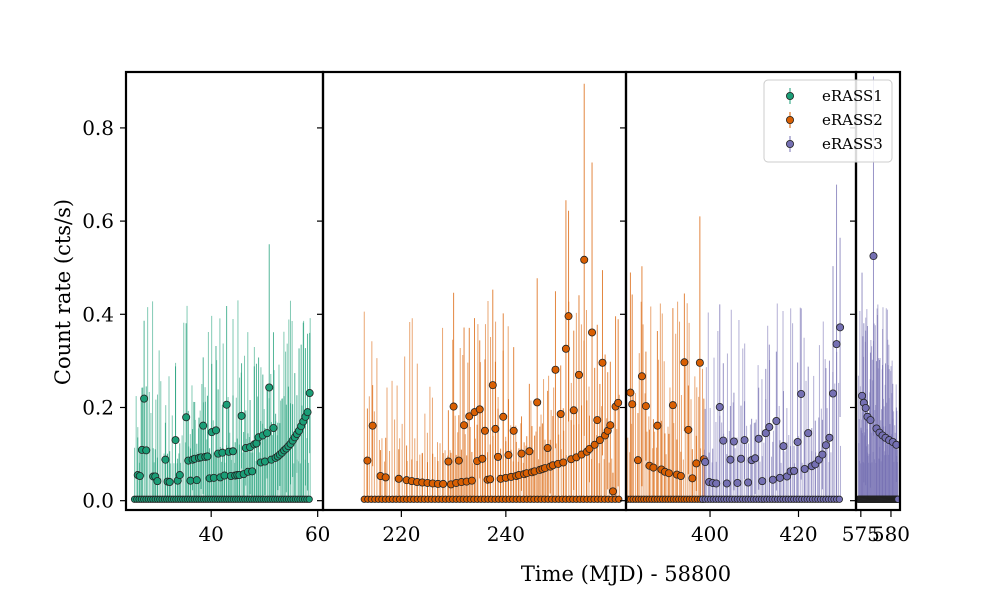 Image resolution: width=1000 pixels, height=600 pixels. I want to click on x-tick-label: 575, so click(861, 534).